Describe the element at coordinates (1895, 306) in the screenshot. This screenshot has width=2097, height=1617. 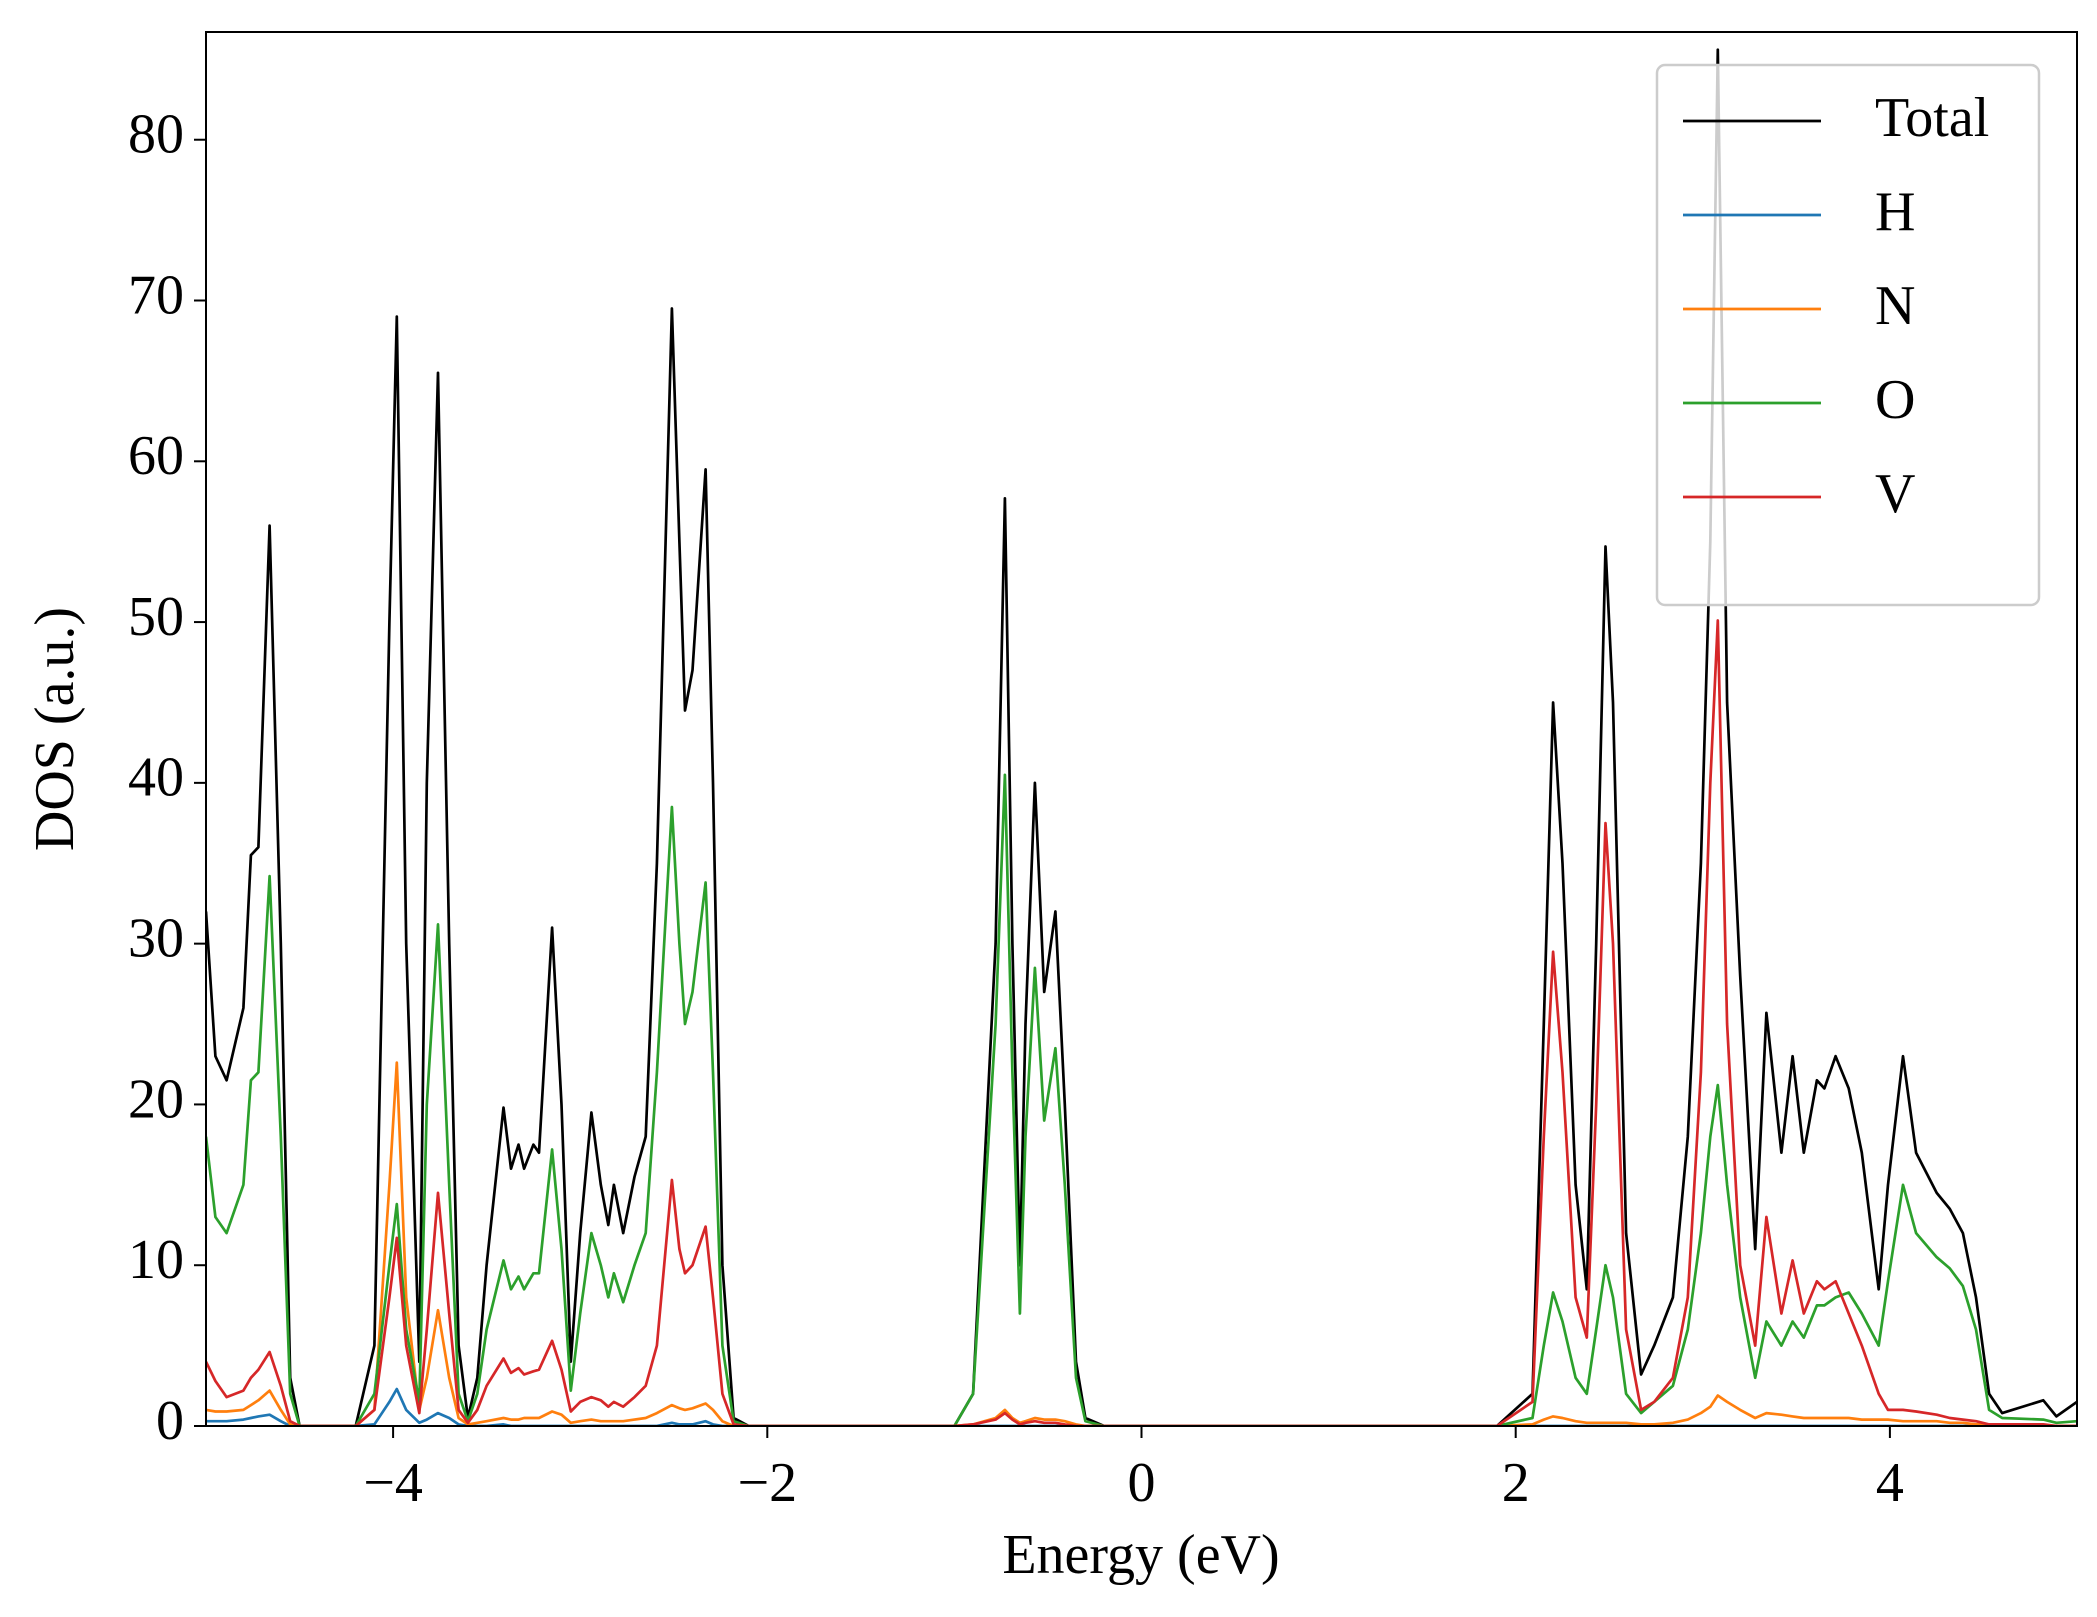
I see `legend-label: N` at that location.